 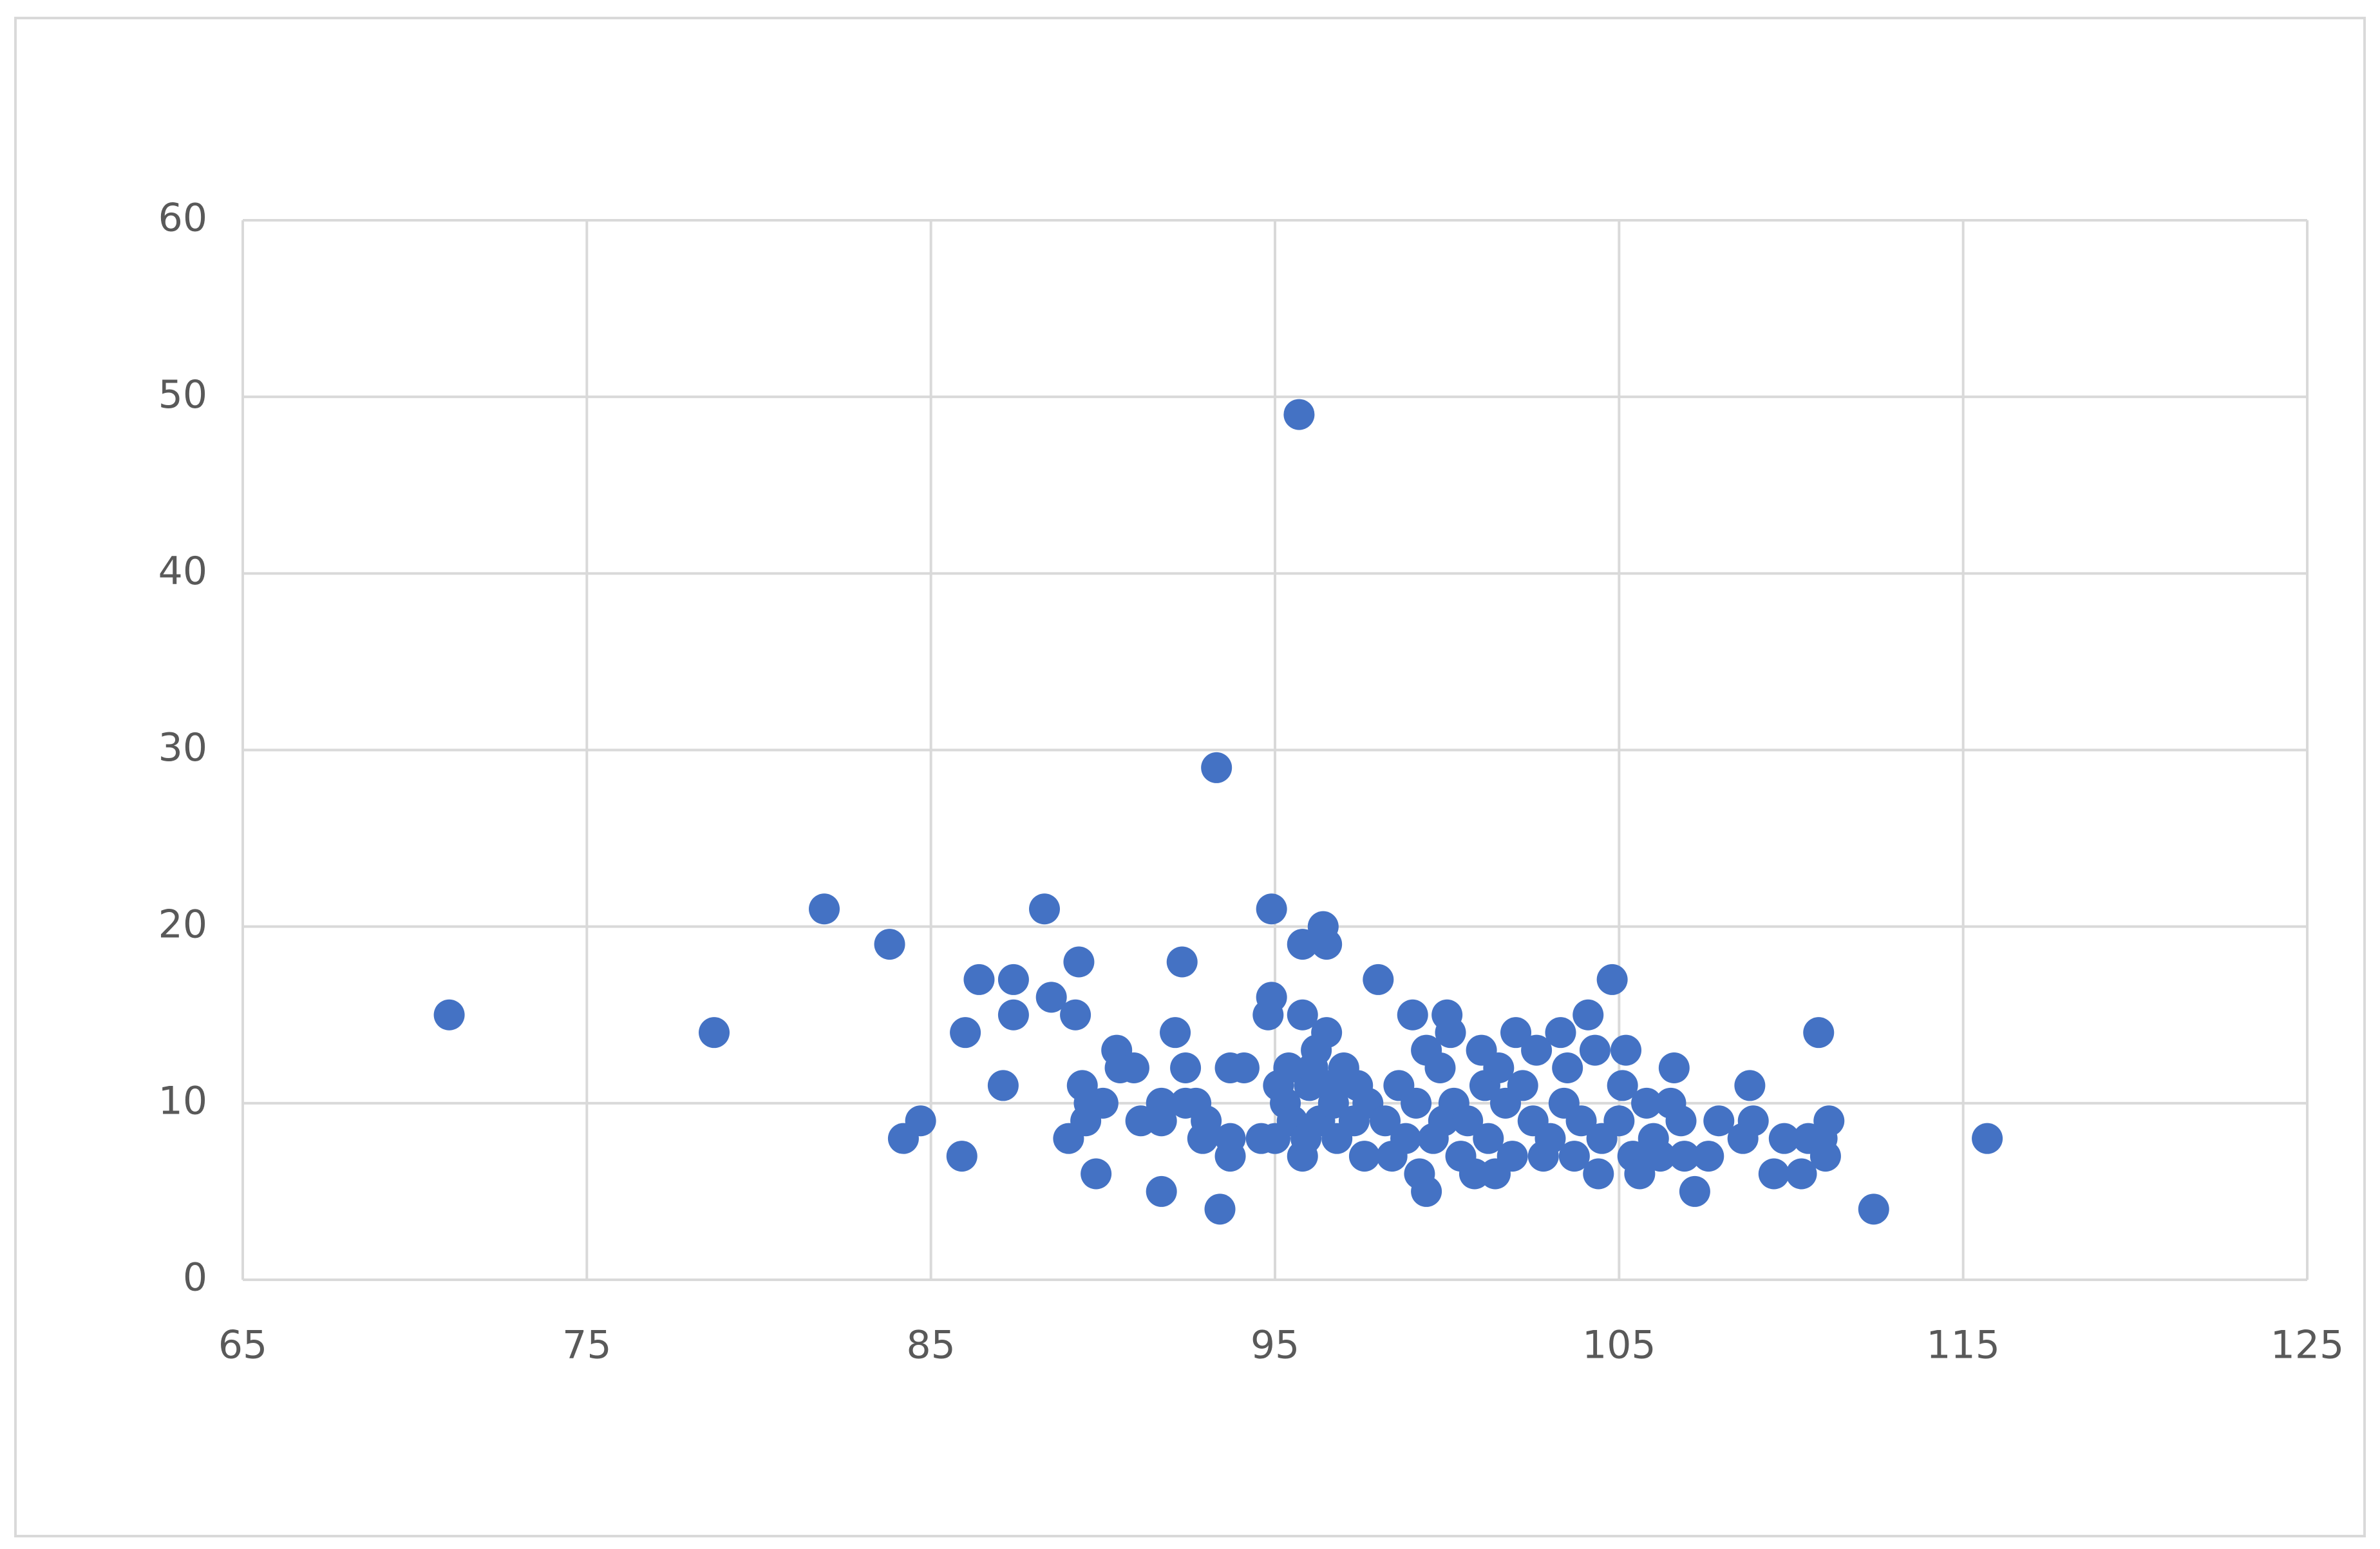 I want to click on y-tick-label: 60, so click(x=182, y=219).